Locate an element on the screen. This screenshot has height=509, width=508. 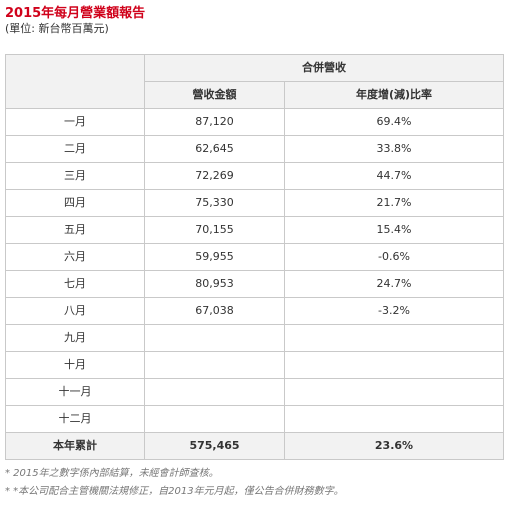
table-row: 十月 is located at coordinates (254, 365).